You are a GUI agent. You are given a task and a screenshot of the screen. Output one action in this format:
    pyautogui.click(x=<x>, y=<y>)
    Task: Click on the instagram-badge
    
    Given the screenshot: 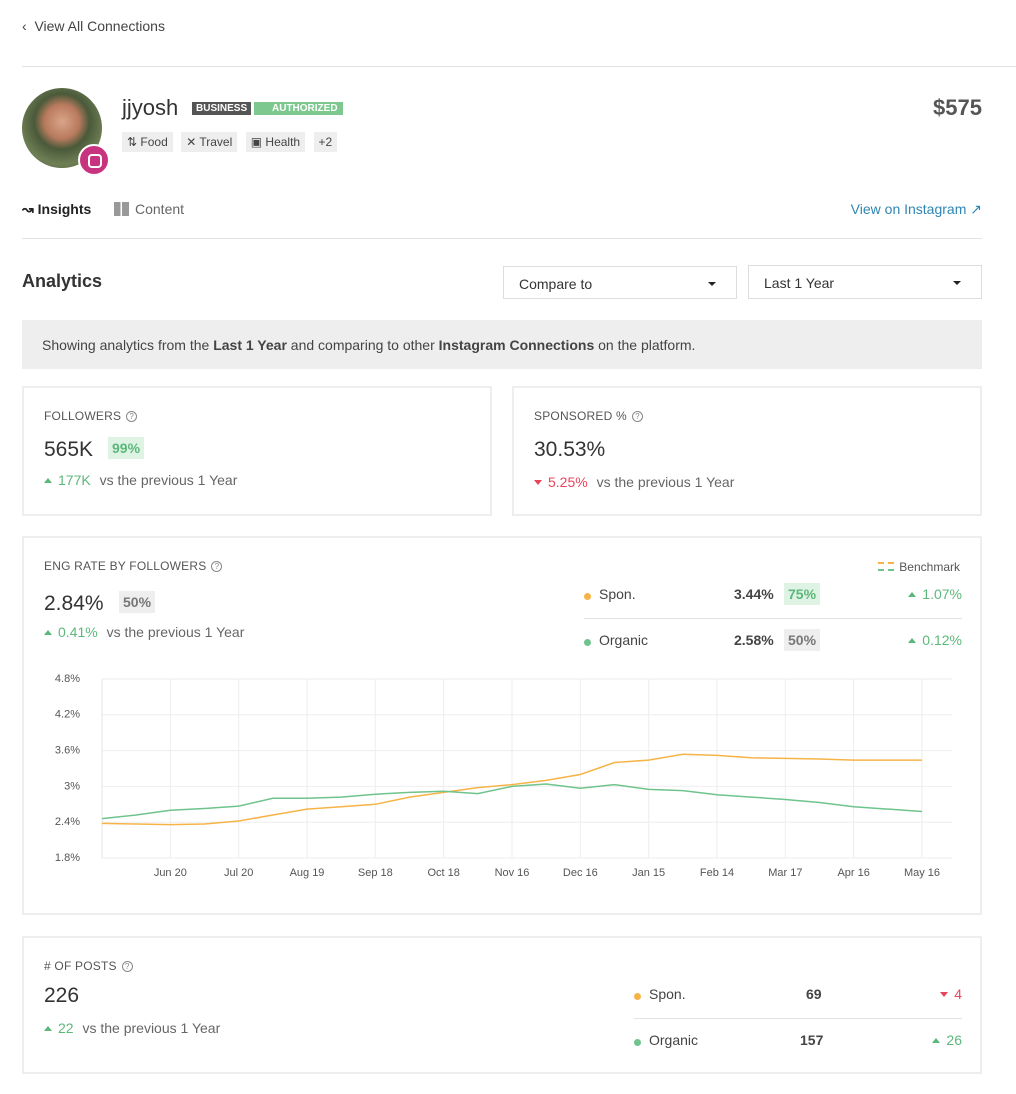 What is the action you would take?
    pyautogui.click(x=94, y=160)
    